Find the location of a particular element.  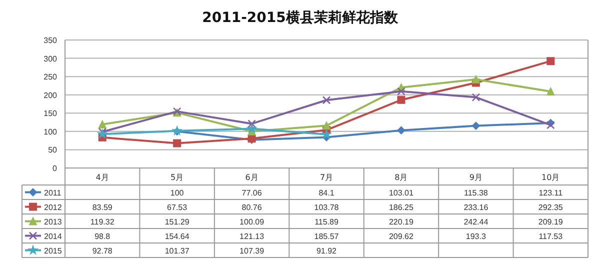

data-label: 209.19 is located at coordinates (551, 221).